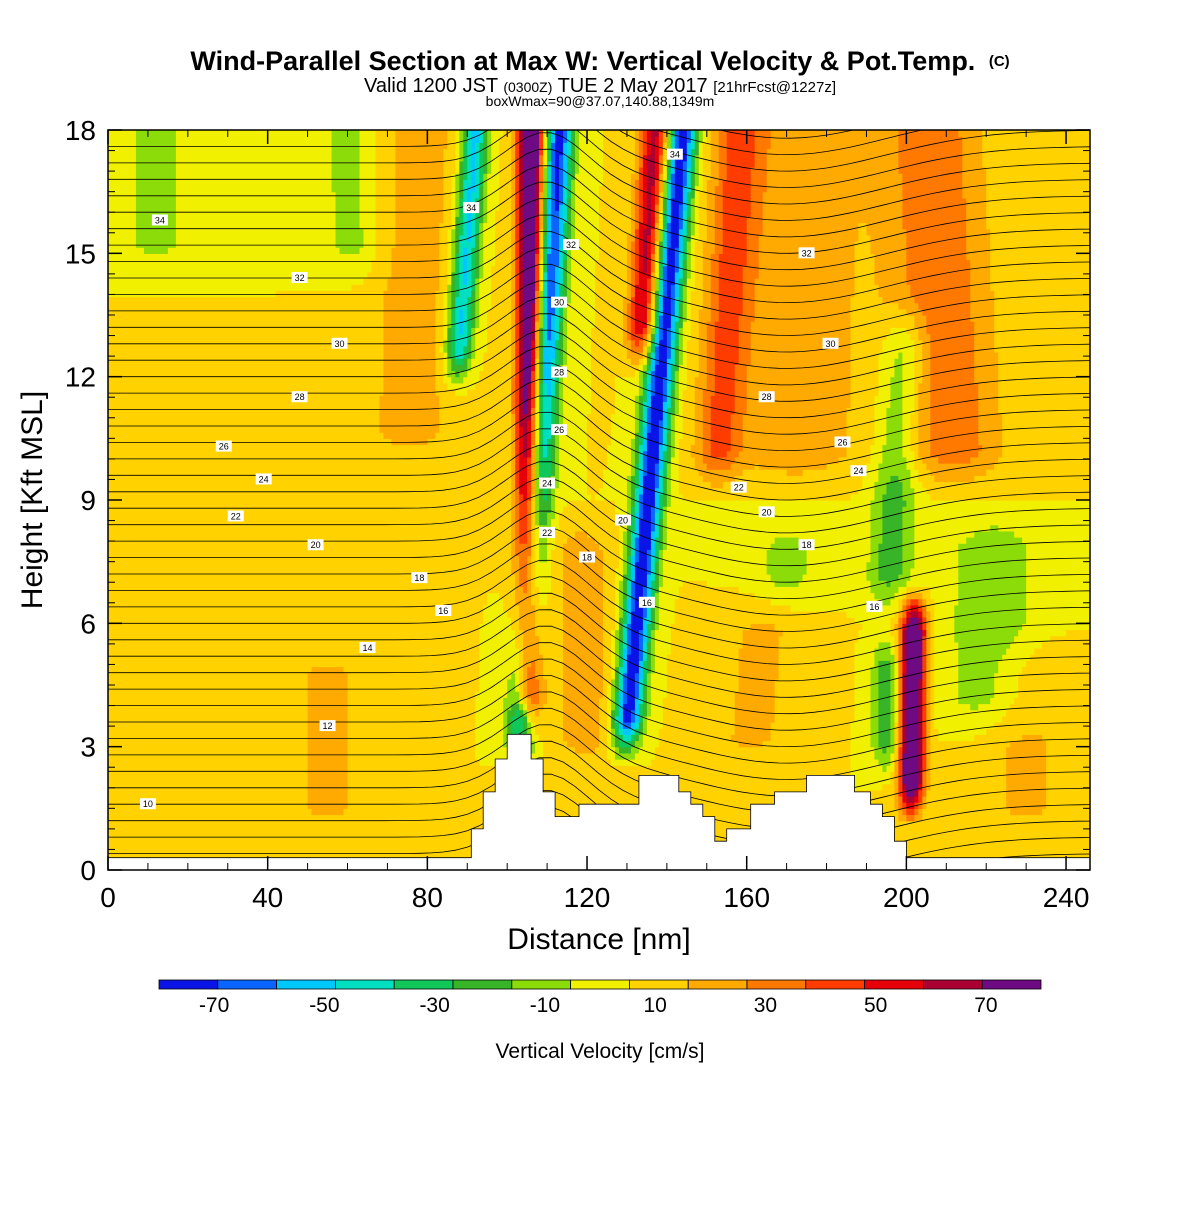 This screenshot has height=1205, width=1200. Describe the element at coordinates (267, 897) in the screenshot. I see `x-tick-label: 40` at that location.